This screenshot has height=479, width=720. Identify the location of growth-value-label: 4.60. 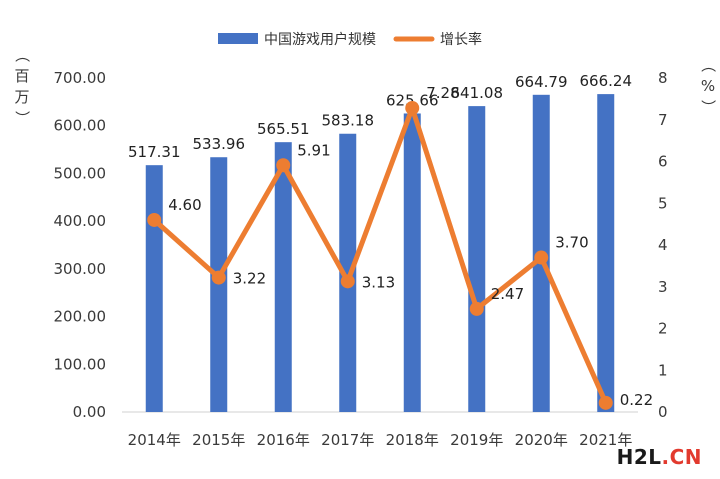
(184, 205).